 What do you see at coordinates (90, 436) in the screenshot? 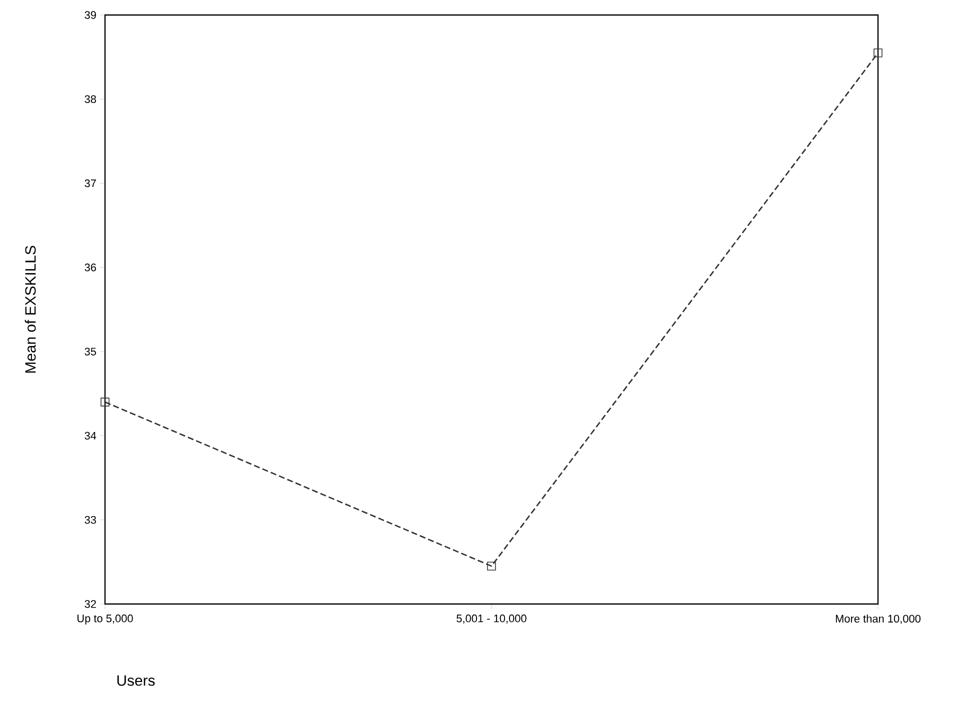
I see `y-tick-label: 34` at bounding box center [90, 436].